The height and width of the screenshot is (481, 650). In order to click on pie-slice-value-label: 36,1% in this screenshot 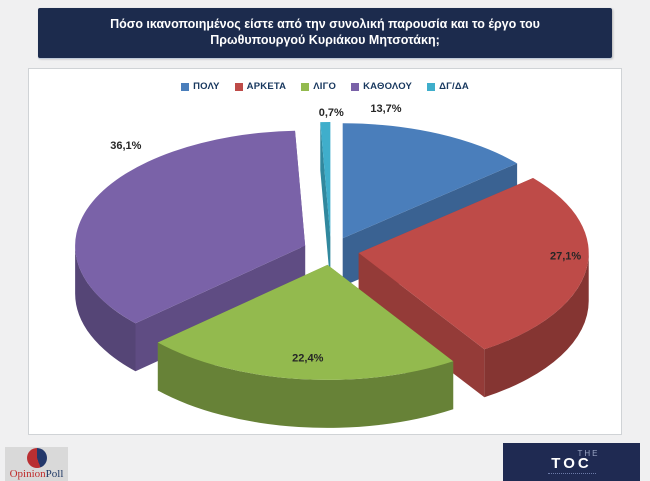, I will do `click(125, 146)`.